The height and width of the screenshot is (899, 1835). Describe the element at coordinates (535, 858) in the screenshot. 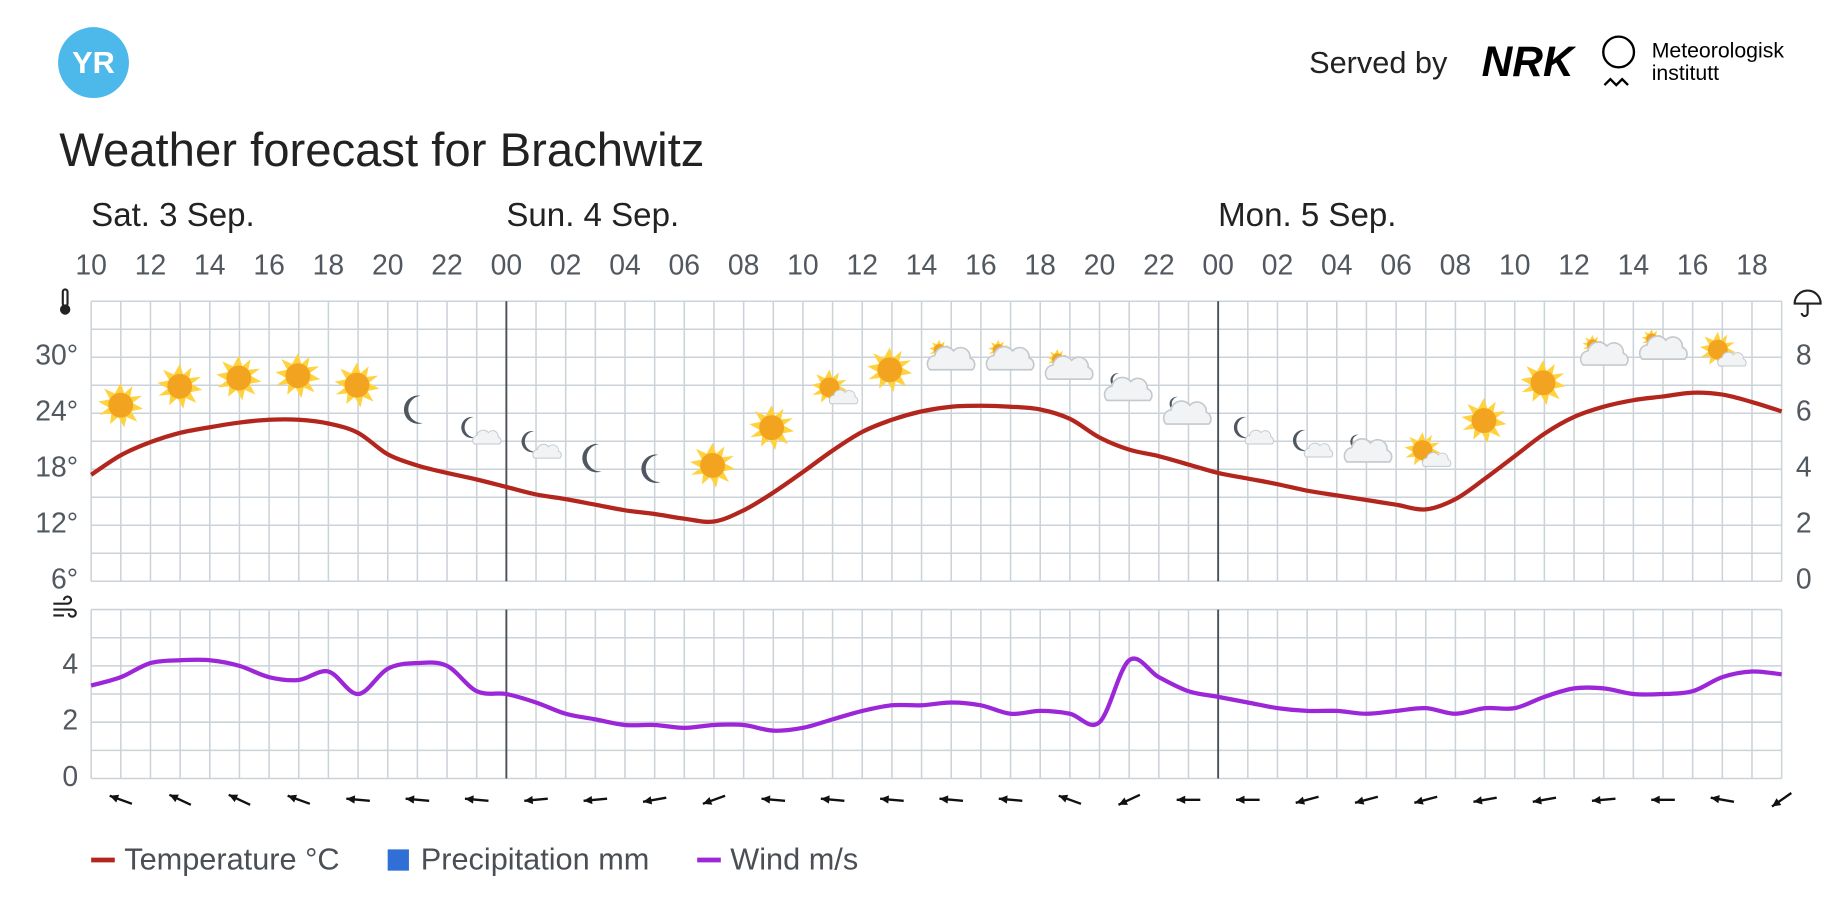

I see `legend-label: Precipitation mm` at that location.